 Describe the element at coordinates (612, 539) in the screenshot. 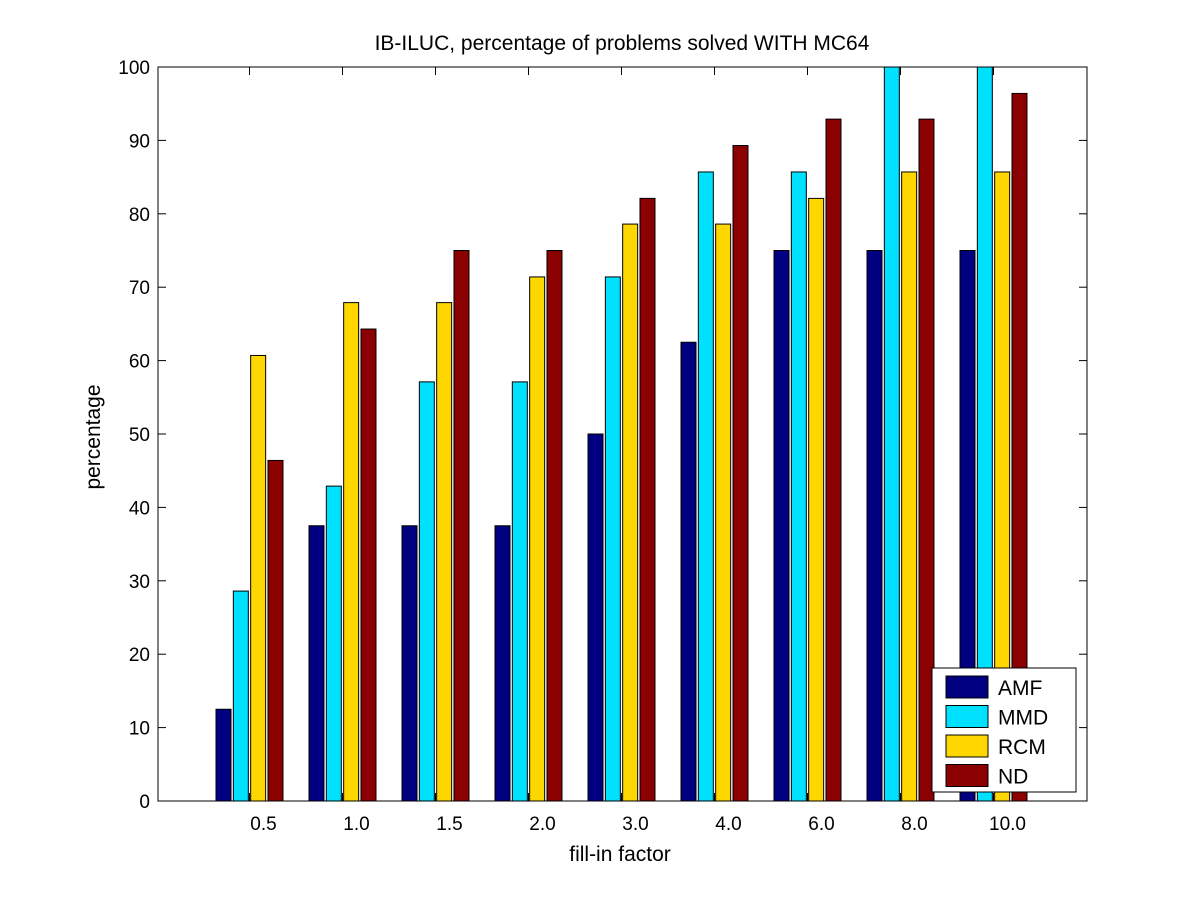

I see `bar-mmd-3.0` at that location.